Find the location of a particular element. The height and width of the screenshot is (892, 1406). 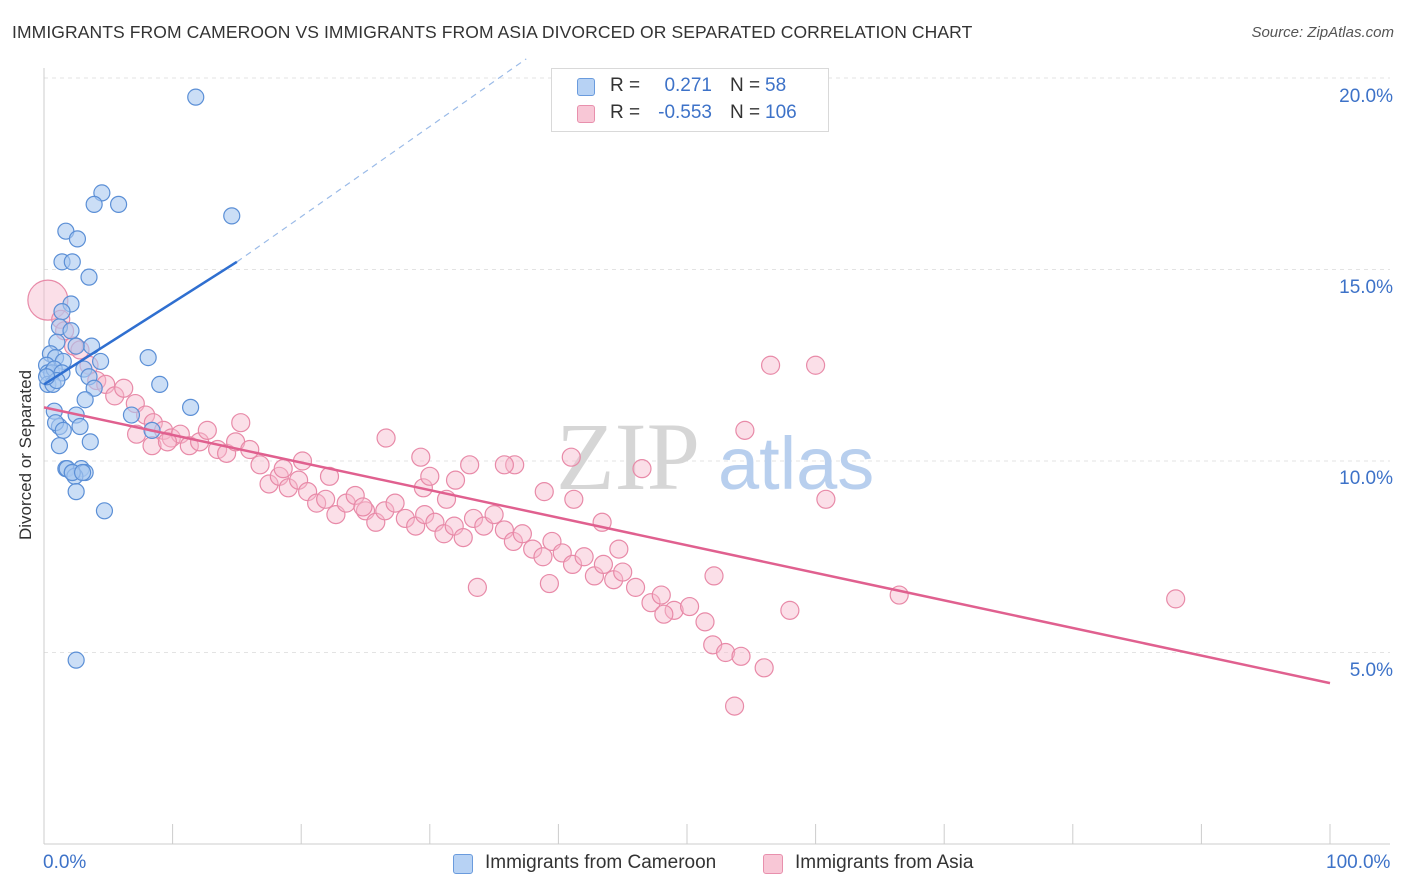

series-cameroon is located at coordinates (139, 378).